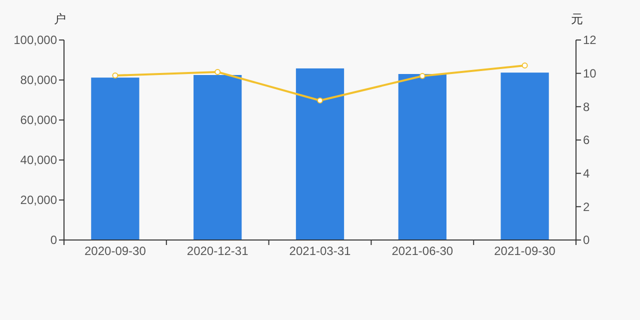  I want to click on y-tick-label: 60,000, so click(39, 120).